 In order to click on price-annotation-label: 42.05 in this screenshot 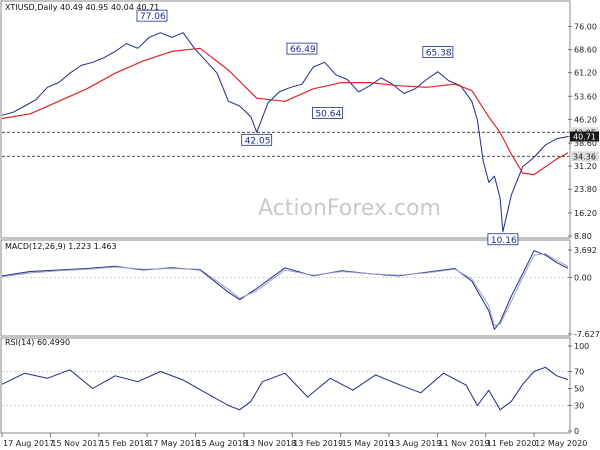, I will do `click(258, 141)`.